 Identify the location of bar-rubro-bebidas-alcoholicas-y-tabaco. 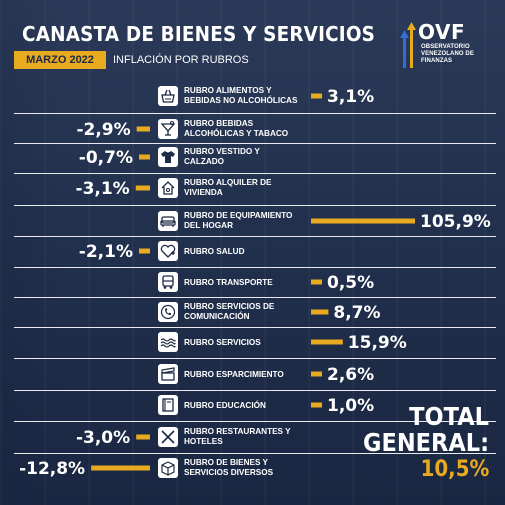
(143, 129).